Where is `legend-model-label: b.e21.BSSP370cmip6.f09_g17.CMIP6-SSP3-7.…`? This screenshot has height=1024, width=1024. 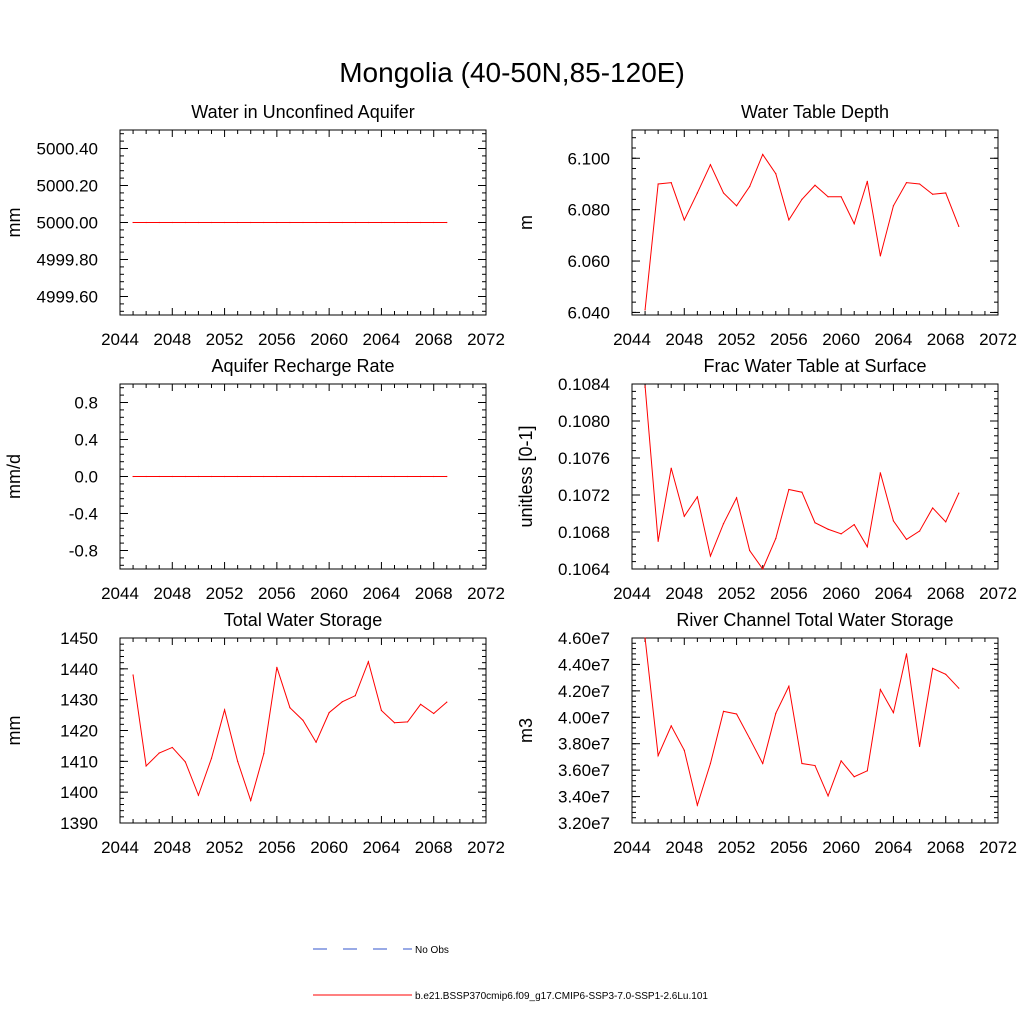
legend-model-label: b.e21.BSSP370cmip6.f09_g17.CMIP6-SSP3-7.… is located at coordinates (561, 996).